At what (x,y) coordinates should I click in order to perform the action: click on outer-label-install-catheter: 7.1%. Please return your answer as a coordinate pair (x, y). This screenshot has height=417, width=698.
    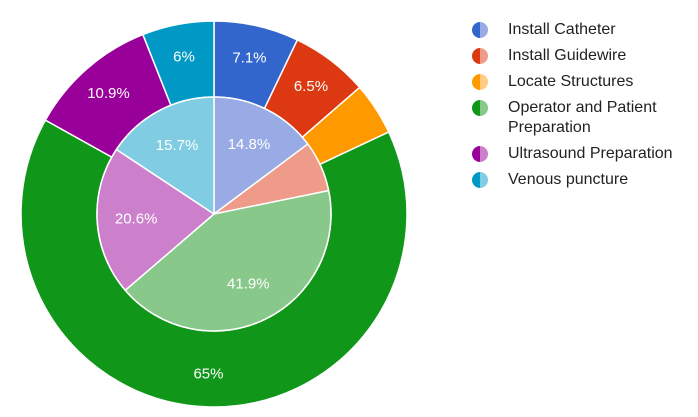
    Looking at the image, I should click on (249, 57).